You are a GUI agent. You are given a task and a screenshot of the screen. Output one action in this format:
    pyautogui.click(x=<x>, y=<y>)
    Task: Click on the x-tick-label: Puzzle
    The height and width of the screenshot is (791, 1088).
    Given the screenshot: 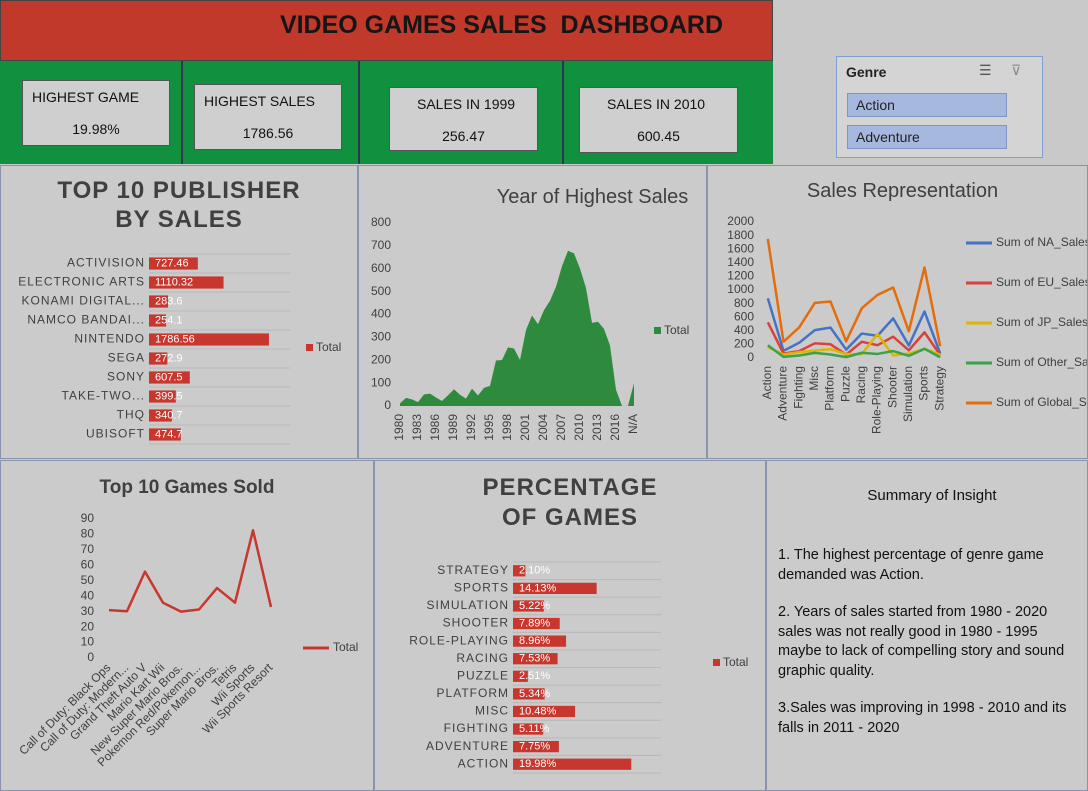 What is the action you would take?
    pyautogui.click(x=845, y=384)
    